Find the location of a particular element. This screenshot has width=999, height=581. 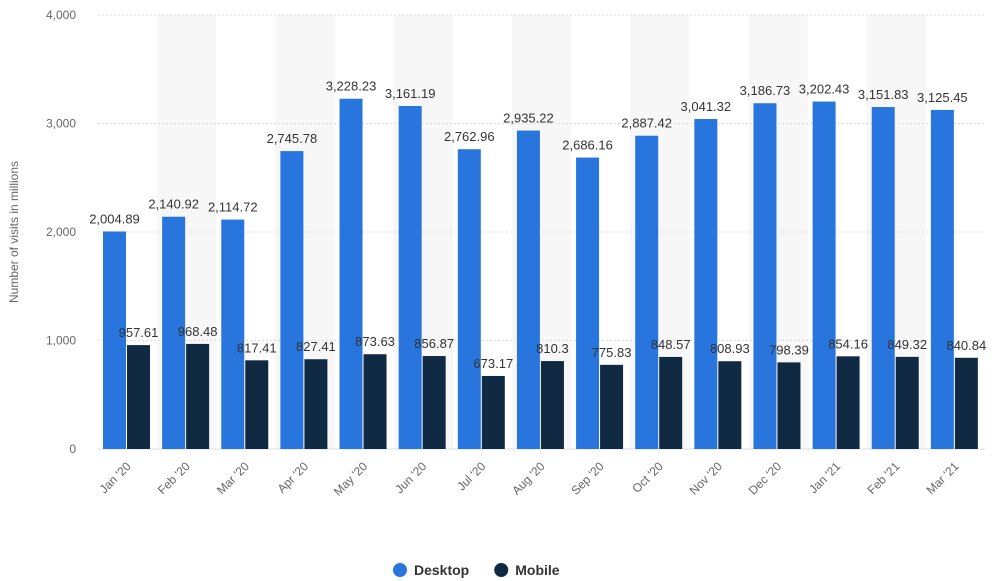

data-label: 810.3 is located at coordinates (552, 348).